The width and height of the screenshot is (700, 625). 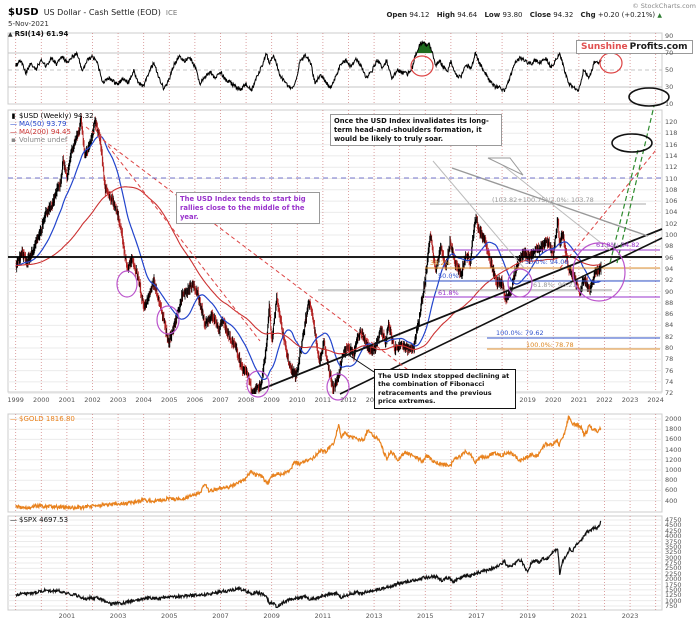 I want to click on fibonacci-label: 50.0%: 94.08, so click(x=547, y=262).